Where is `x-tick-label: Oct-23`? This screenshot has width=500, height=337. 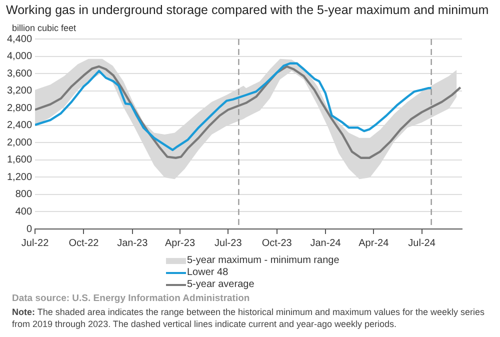 x-tick-label: Oct-23 is located at coordinates (277, 243).